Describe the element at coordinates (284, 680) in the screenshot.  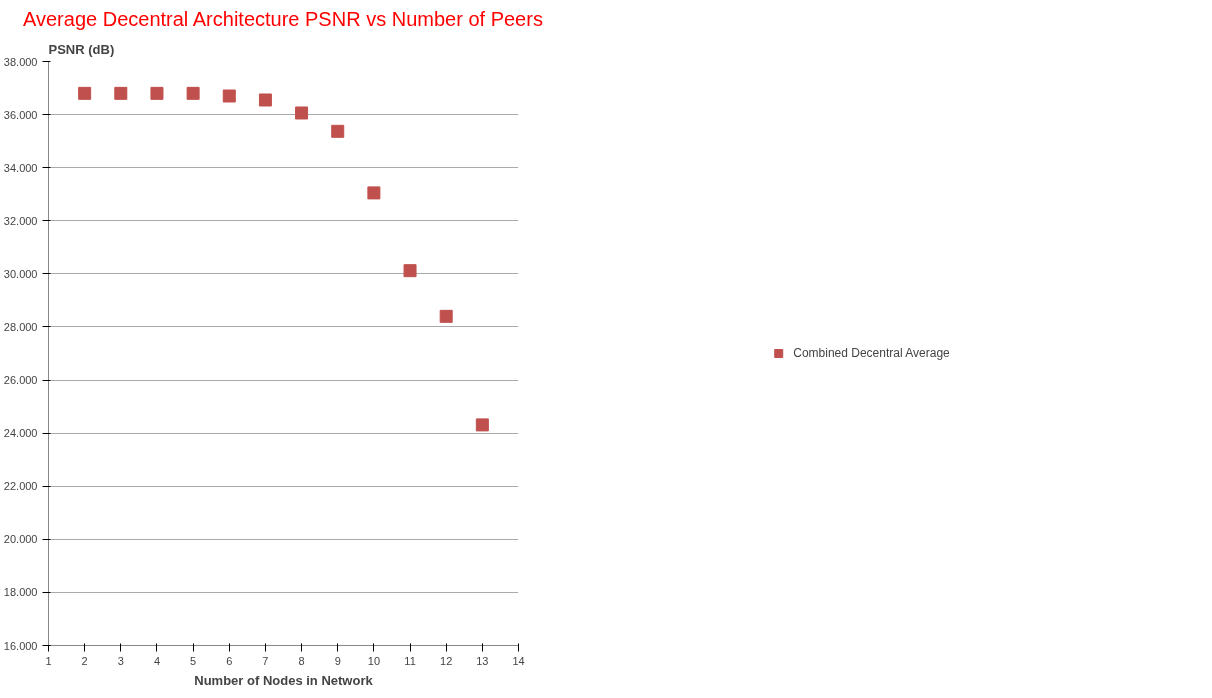
I see `x-axis-title: Number of Nodes in Network` at that location.